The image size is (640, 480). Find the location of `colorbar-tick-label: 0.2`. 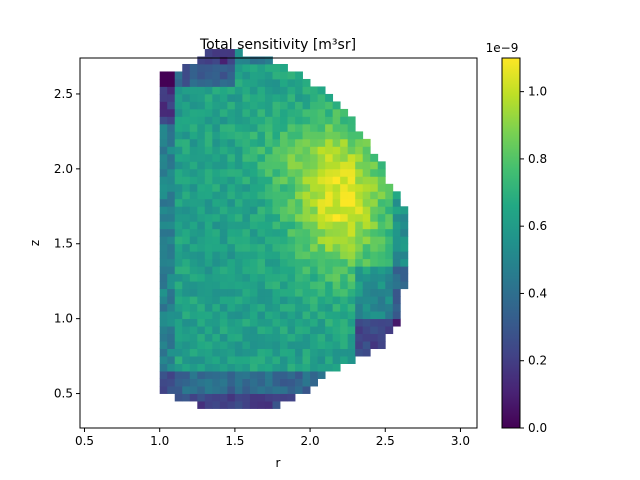

colorbar-tick-label: 0.2 is located at coordinates (537, 361).